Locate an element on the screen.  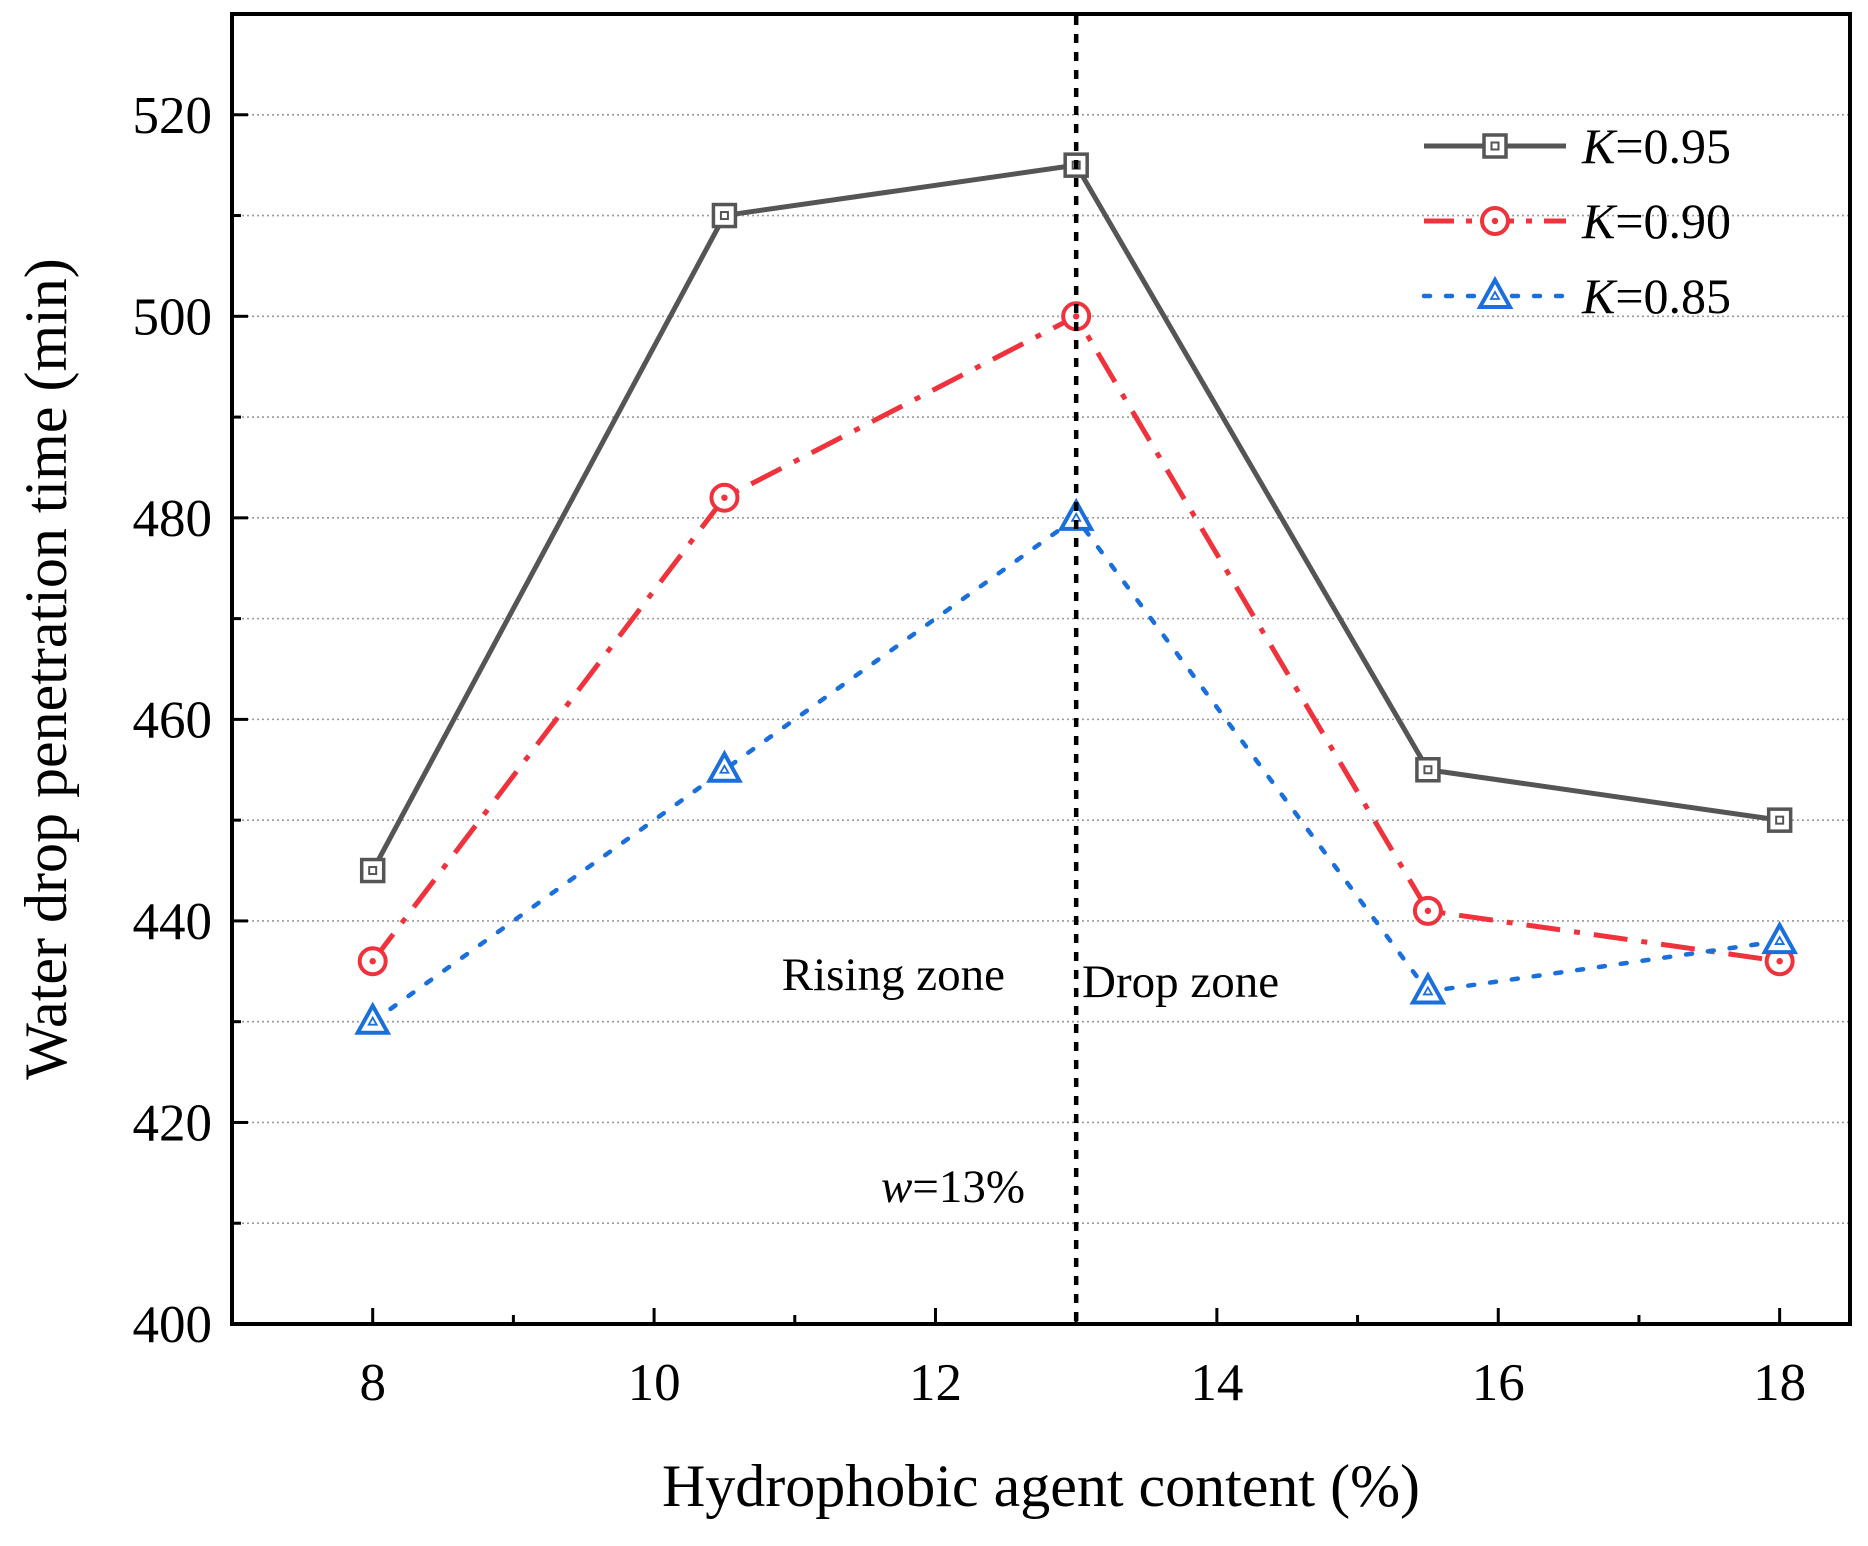
legend-label-value: =0.95 is located at coordinates (1673, 146).